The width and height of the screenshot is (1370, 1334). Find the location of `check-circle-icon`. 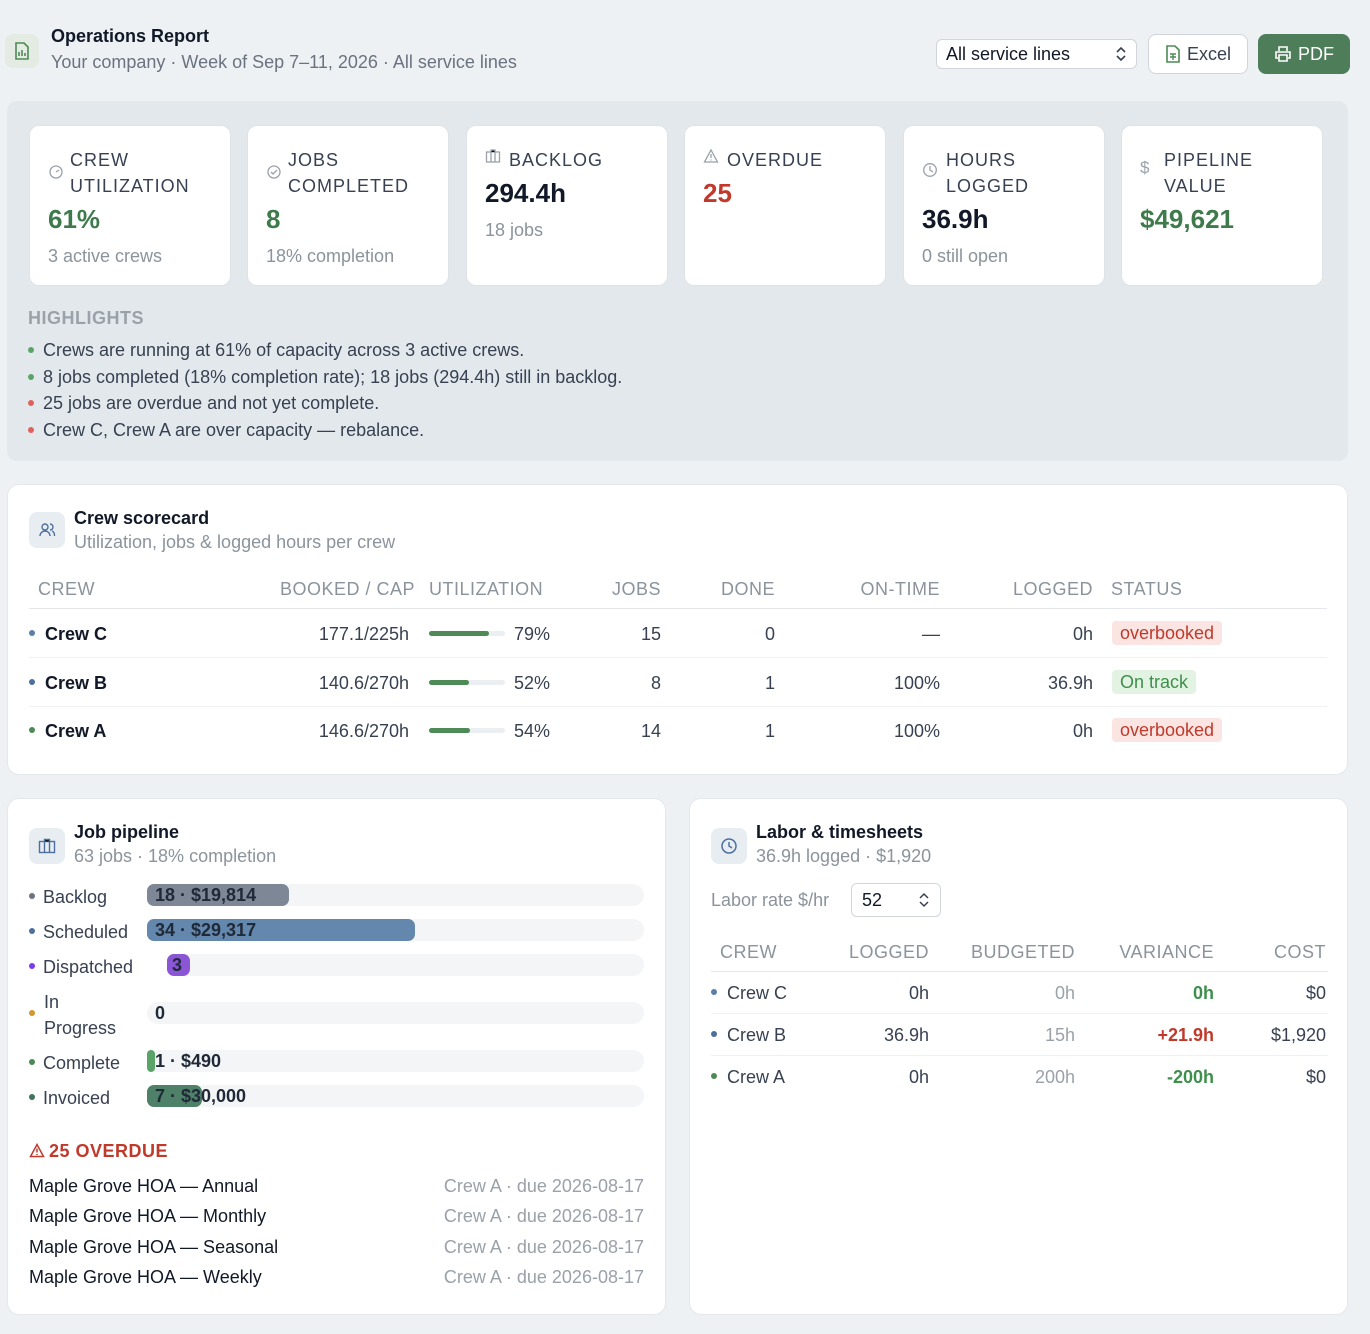

check-circle-icon is located at coordinates (274, 172).